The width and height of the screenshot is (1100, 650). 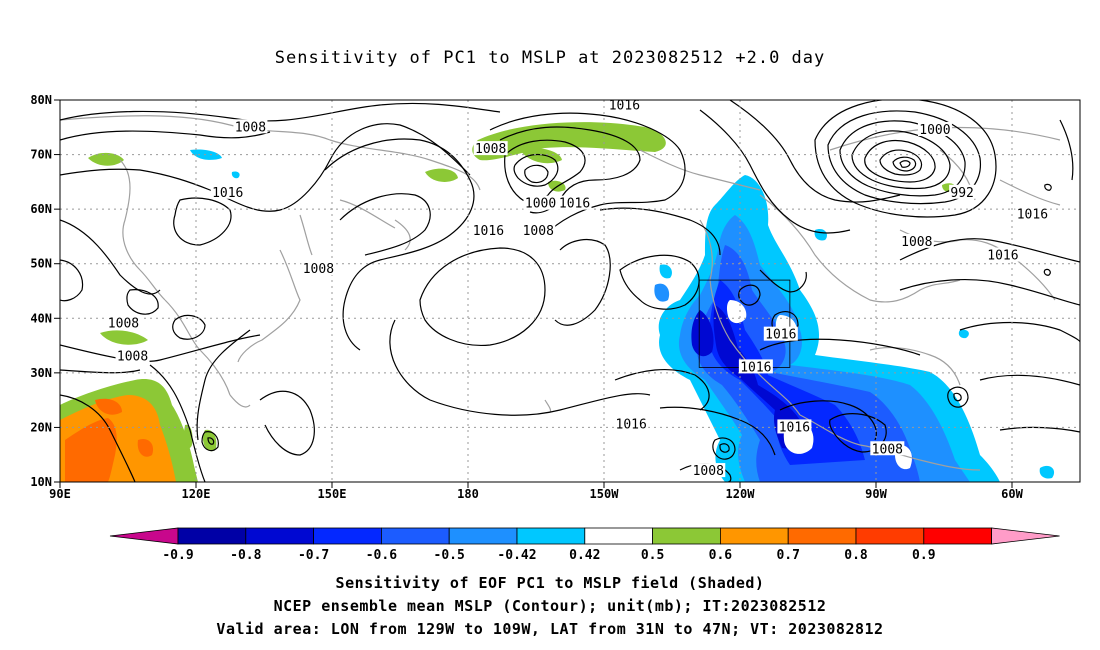 I want to click on colorbar-label: 0.7, so click(x=787, y=555).